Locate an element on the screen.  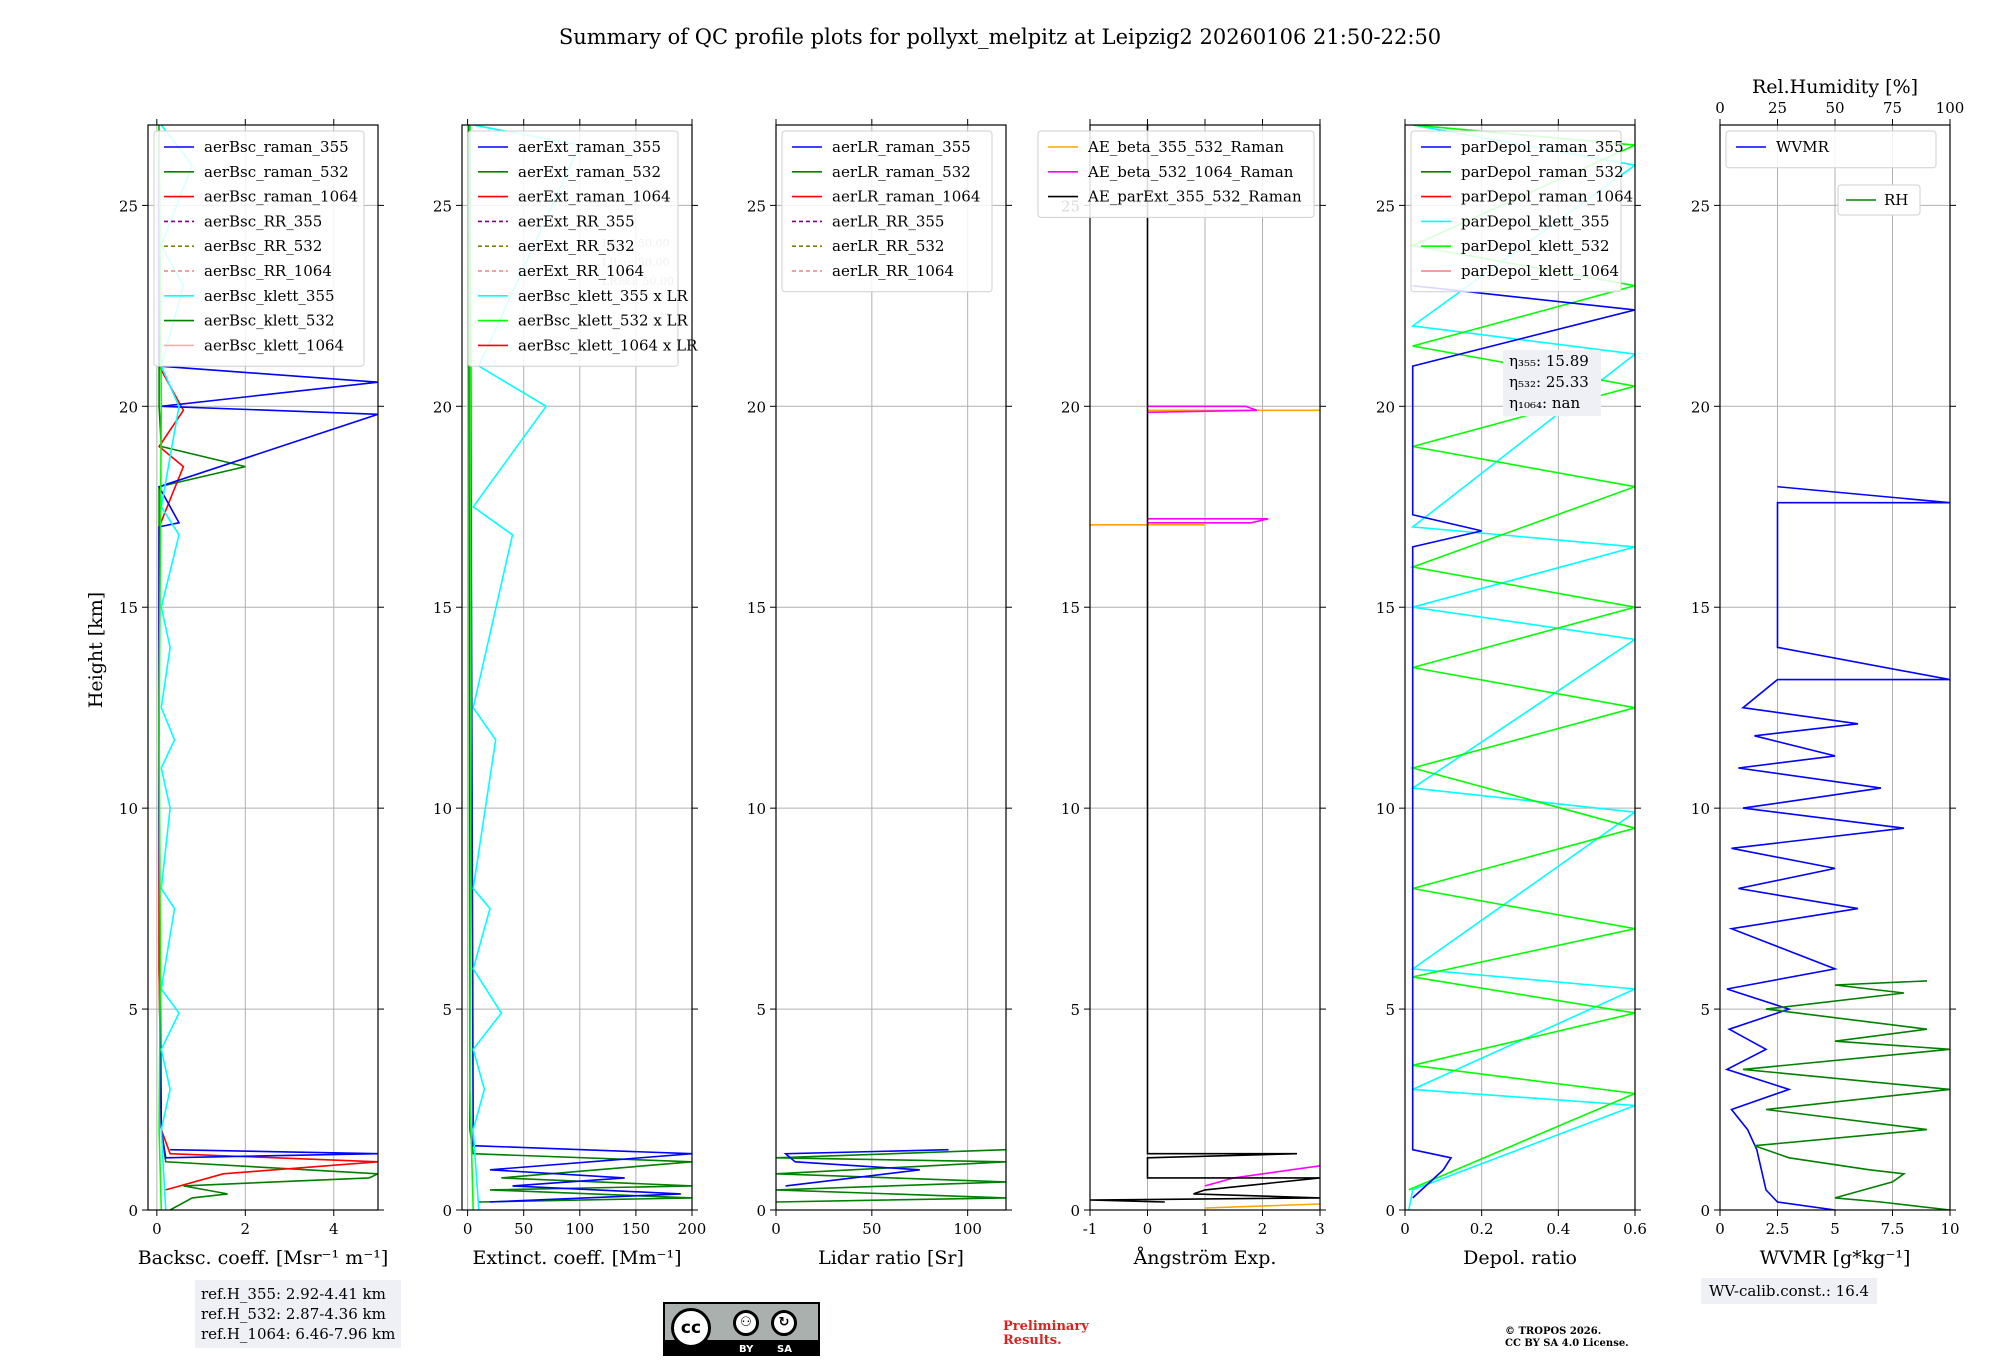
preliminary-line-2: Results. is located at coordinates (1032, 1340).